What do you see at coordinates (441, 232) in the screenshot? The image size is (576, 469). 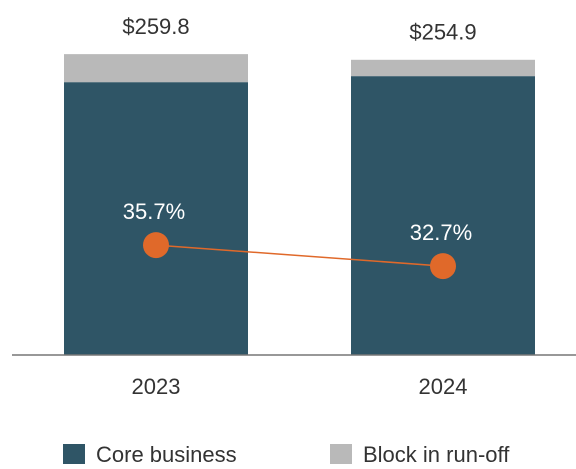 I see `point-label: 32.7%` at bounding box center [441, 232].